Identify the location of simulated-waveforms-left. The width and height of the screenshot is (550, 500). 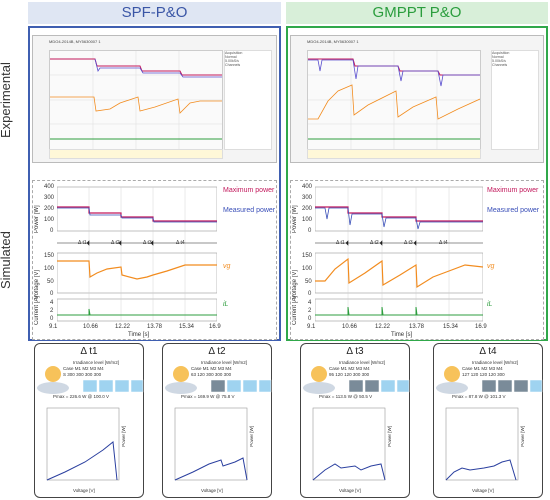
(137, 254).